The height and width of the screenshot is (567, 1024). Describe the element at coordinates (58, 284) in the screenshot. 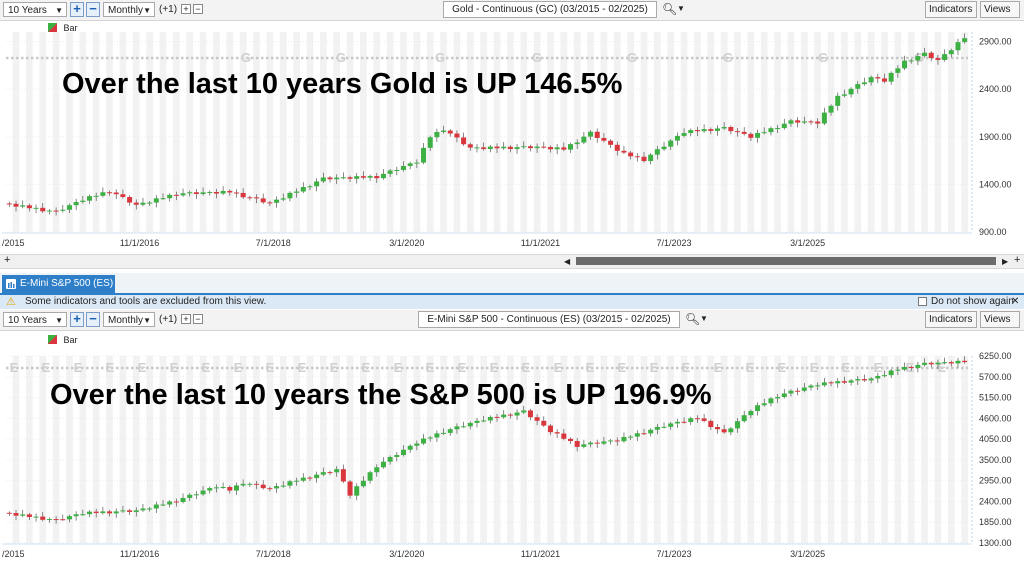

I see `tab-sp500: E-Mini S&P 500 (ES)` at that location.